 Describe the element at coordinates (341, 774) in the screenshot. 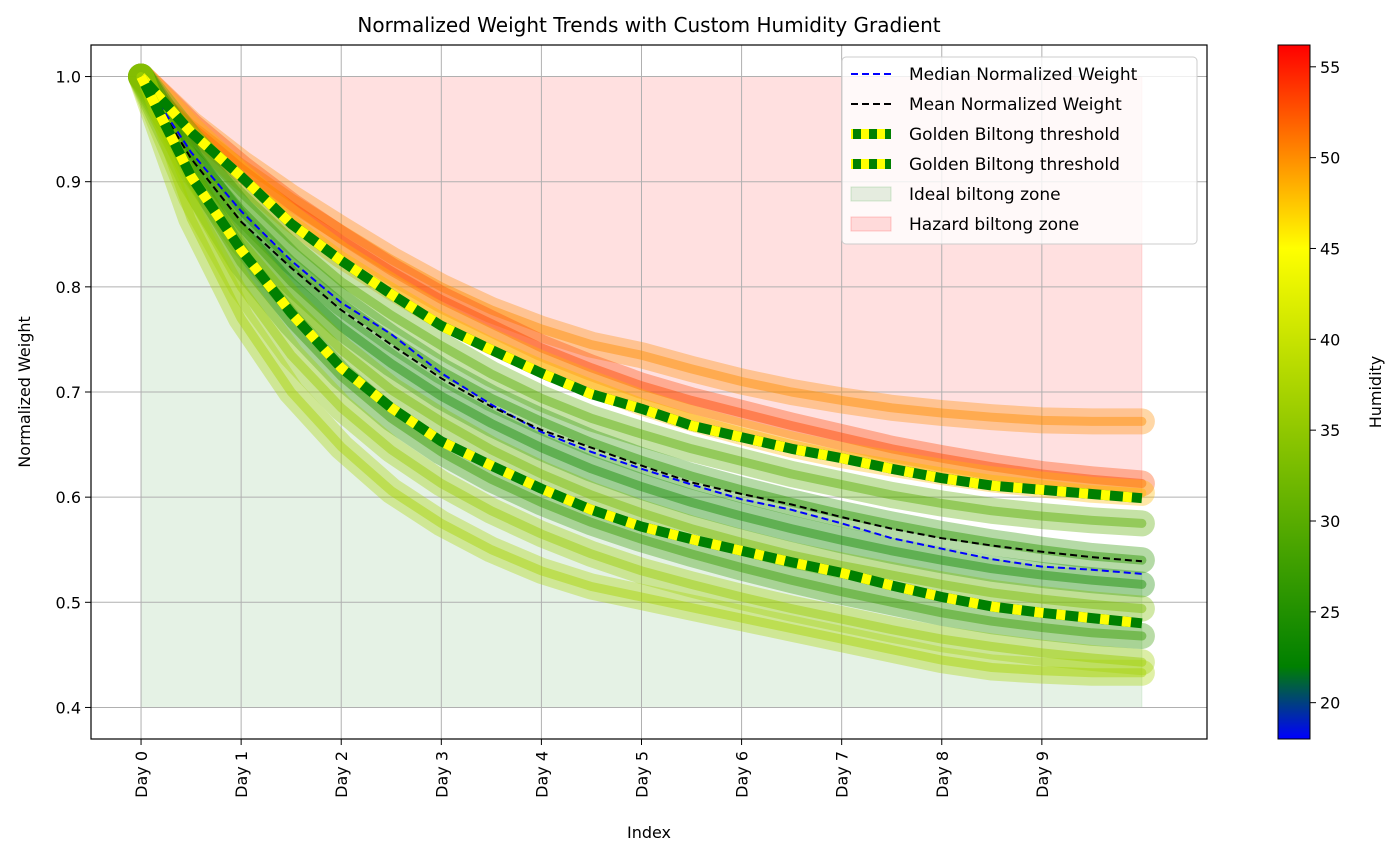

I see `x-tick-label: Day 2` at that location.